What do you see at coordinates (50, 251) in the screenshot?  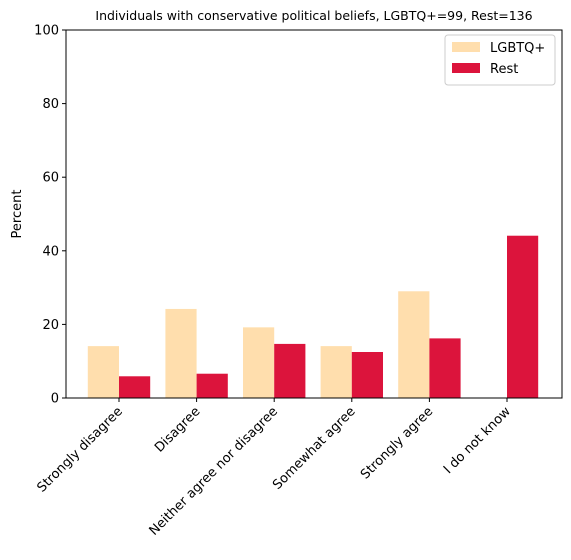 I see `y-tick-label: 40` at bounding box center [50, 251].